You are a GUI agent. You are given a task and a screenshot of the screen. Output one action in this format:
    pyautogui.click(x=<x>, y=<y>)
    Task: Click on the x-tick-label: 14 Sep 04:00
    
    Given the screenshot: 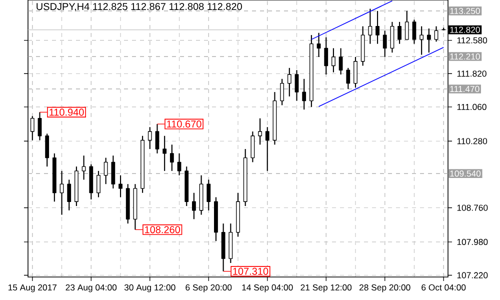 What is the action you would take?
    pyautogui.click(x=267, y=288)
    